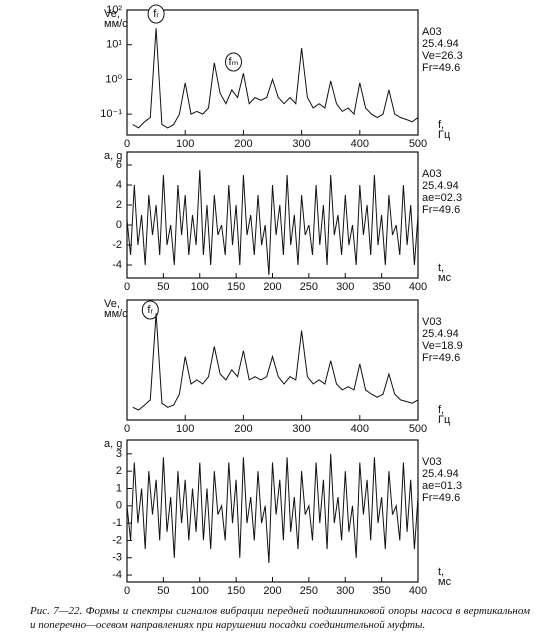 The width and height of the screenshot is (554, 644). Describe the element at coordinates (442, 346) in the screenshot. I see `info-line: Ve=18.9` at that location.